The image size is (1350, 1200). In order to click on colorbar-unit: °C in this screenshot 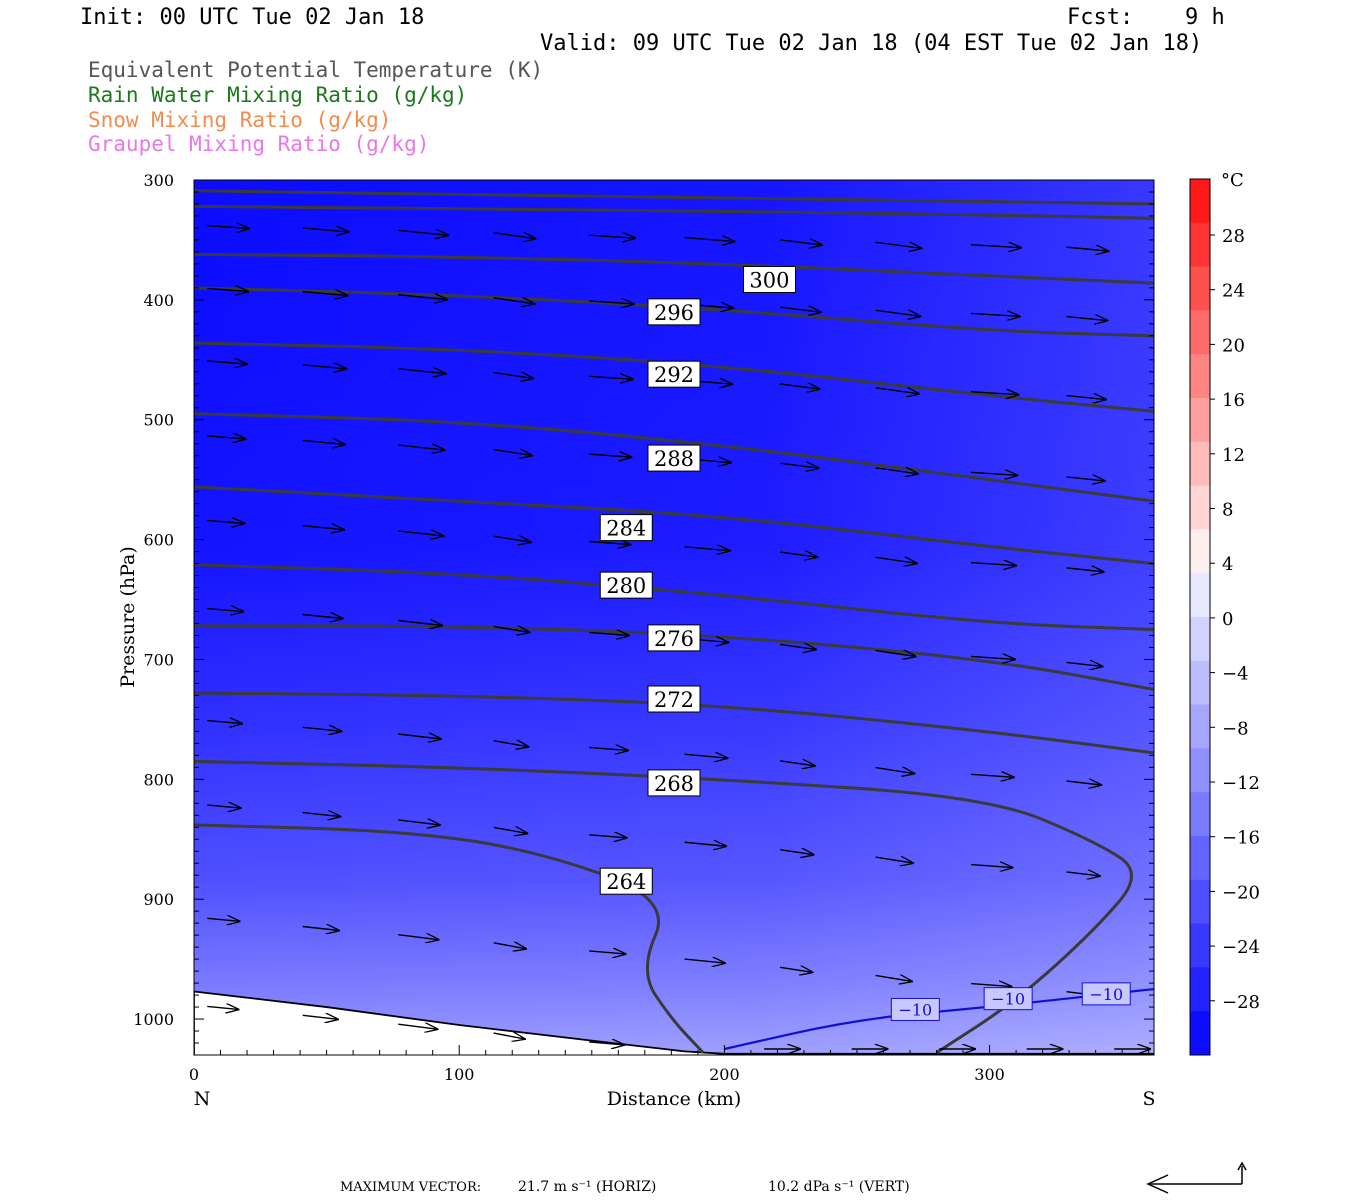, I will do `click(1232, 180)`.